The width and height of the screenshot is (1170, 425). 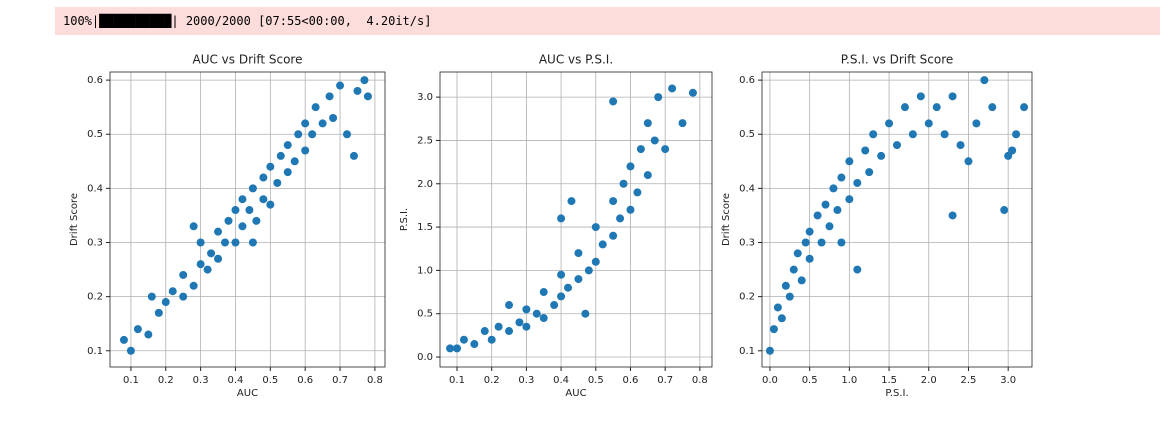 What do you see at coordinates (247, 60) in the screenshot?
I see `chart-title: AUC vs Drift Score` at bounding box center [247, 60].